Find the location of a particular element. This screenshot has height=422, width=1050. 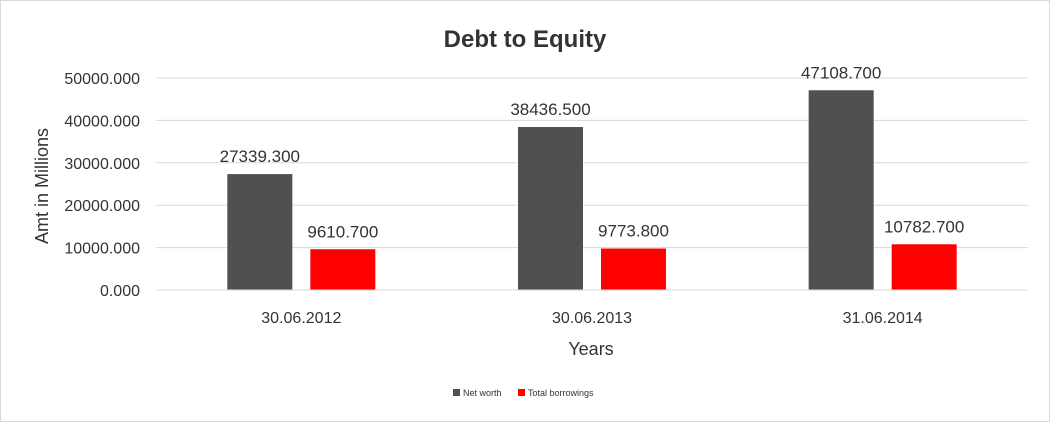

data-label: 9773.800 is located at coordinates (633, 231).